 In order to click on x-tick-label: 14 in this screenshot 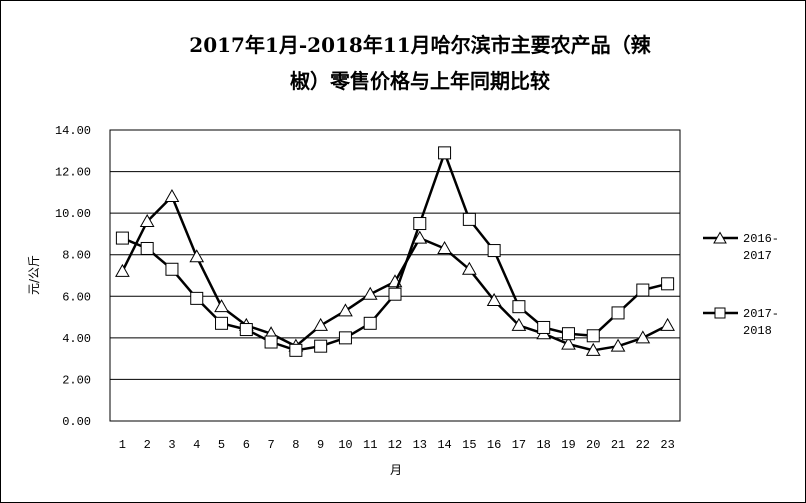, I will do `click(444, 445)`.